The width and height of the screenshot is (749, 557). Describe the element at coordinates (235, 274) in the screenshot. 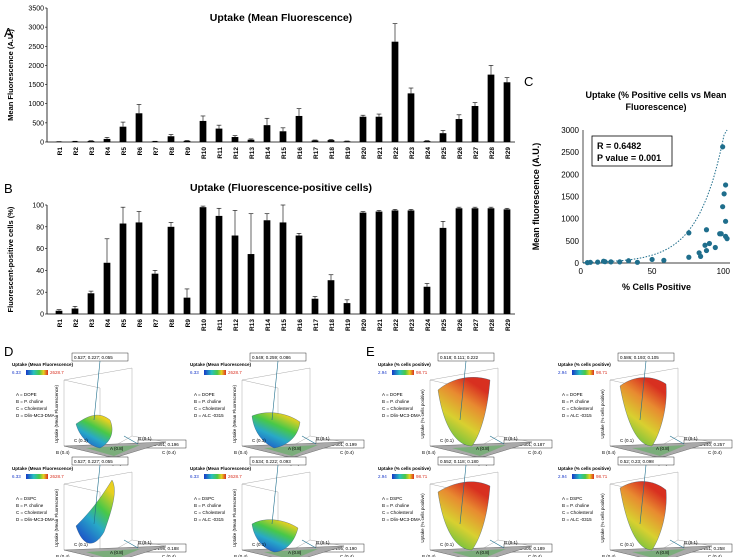

I see `bar-R12` at that location.